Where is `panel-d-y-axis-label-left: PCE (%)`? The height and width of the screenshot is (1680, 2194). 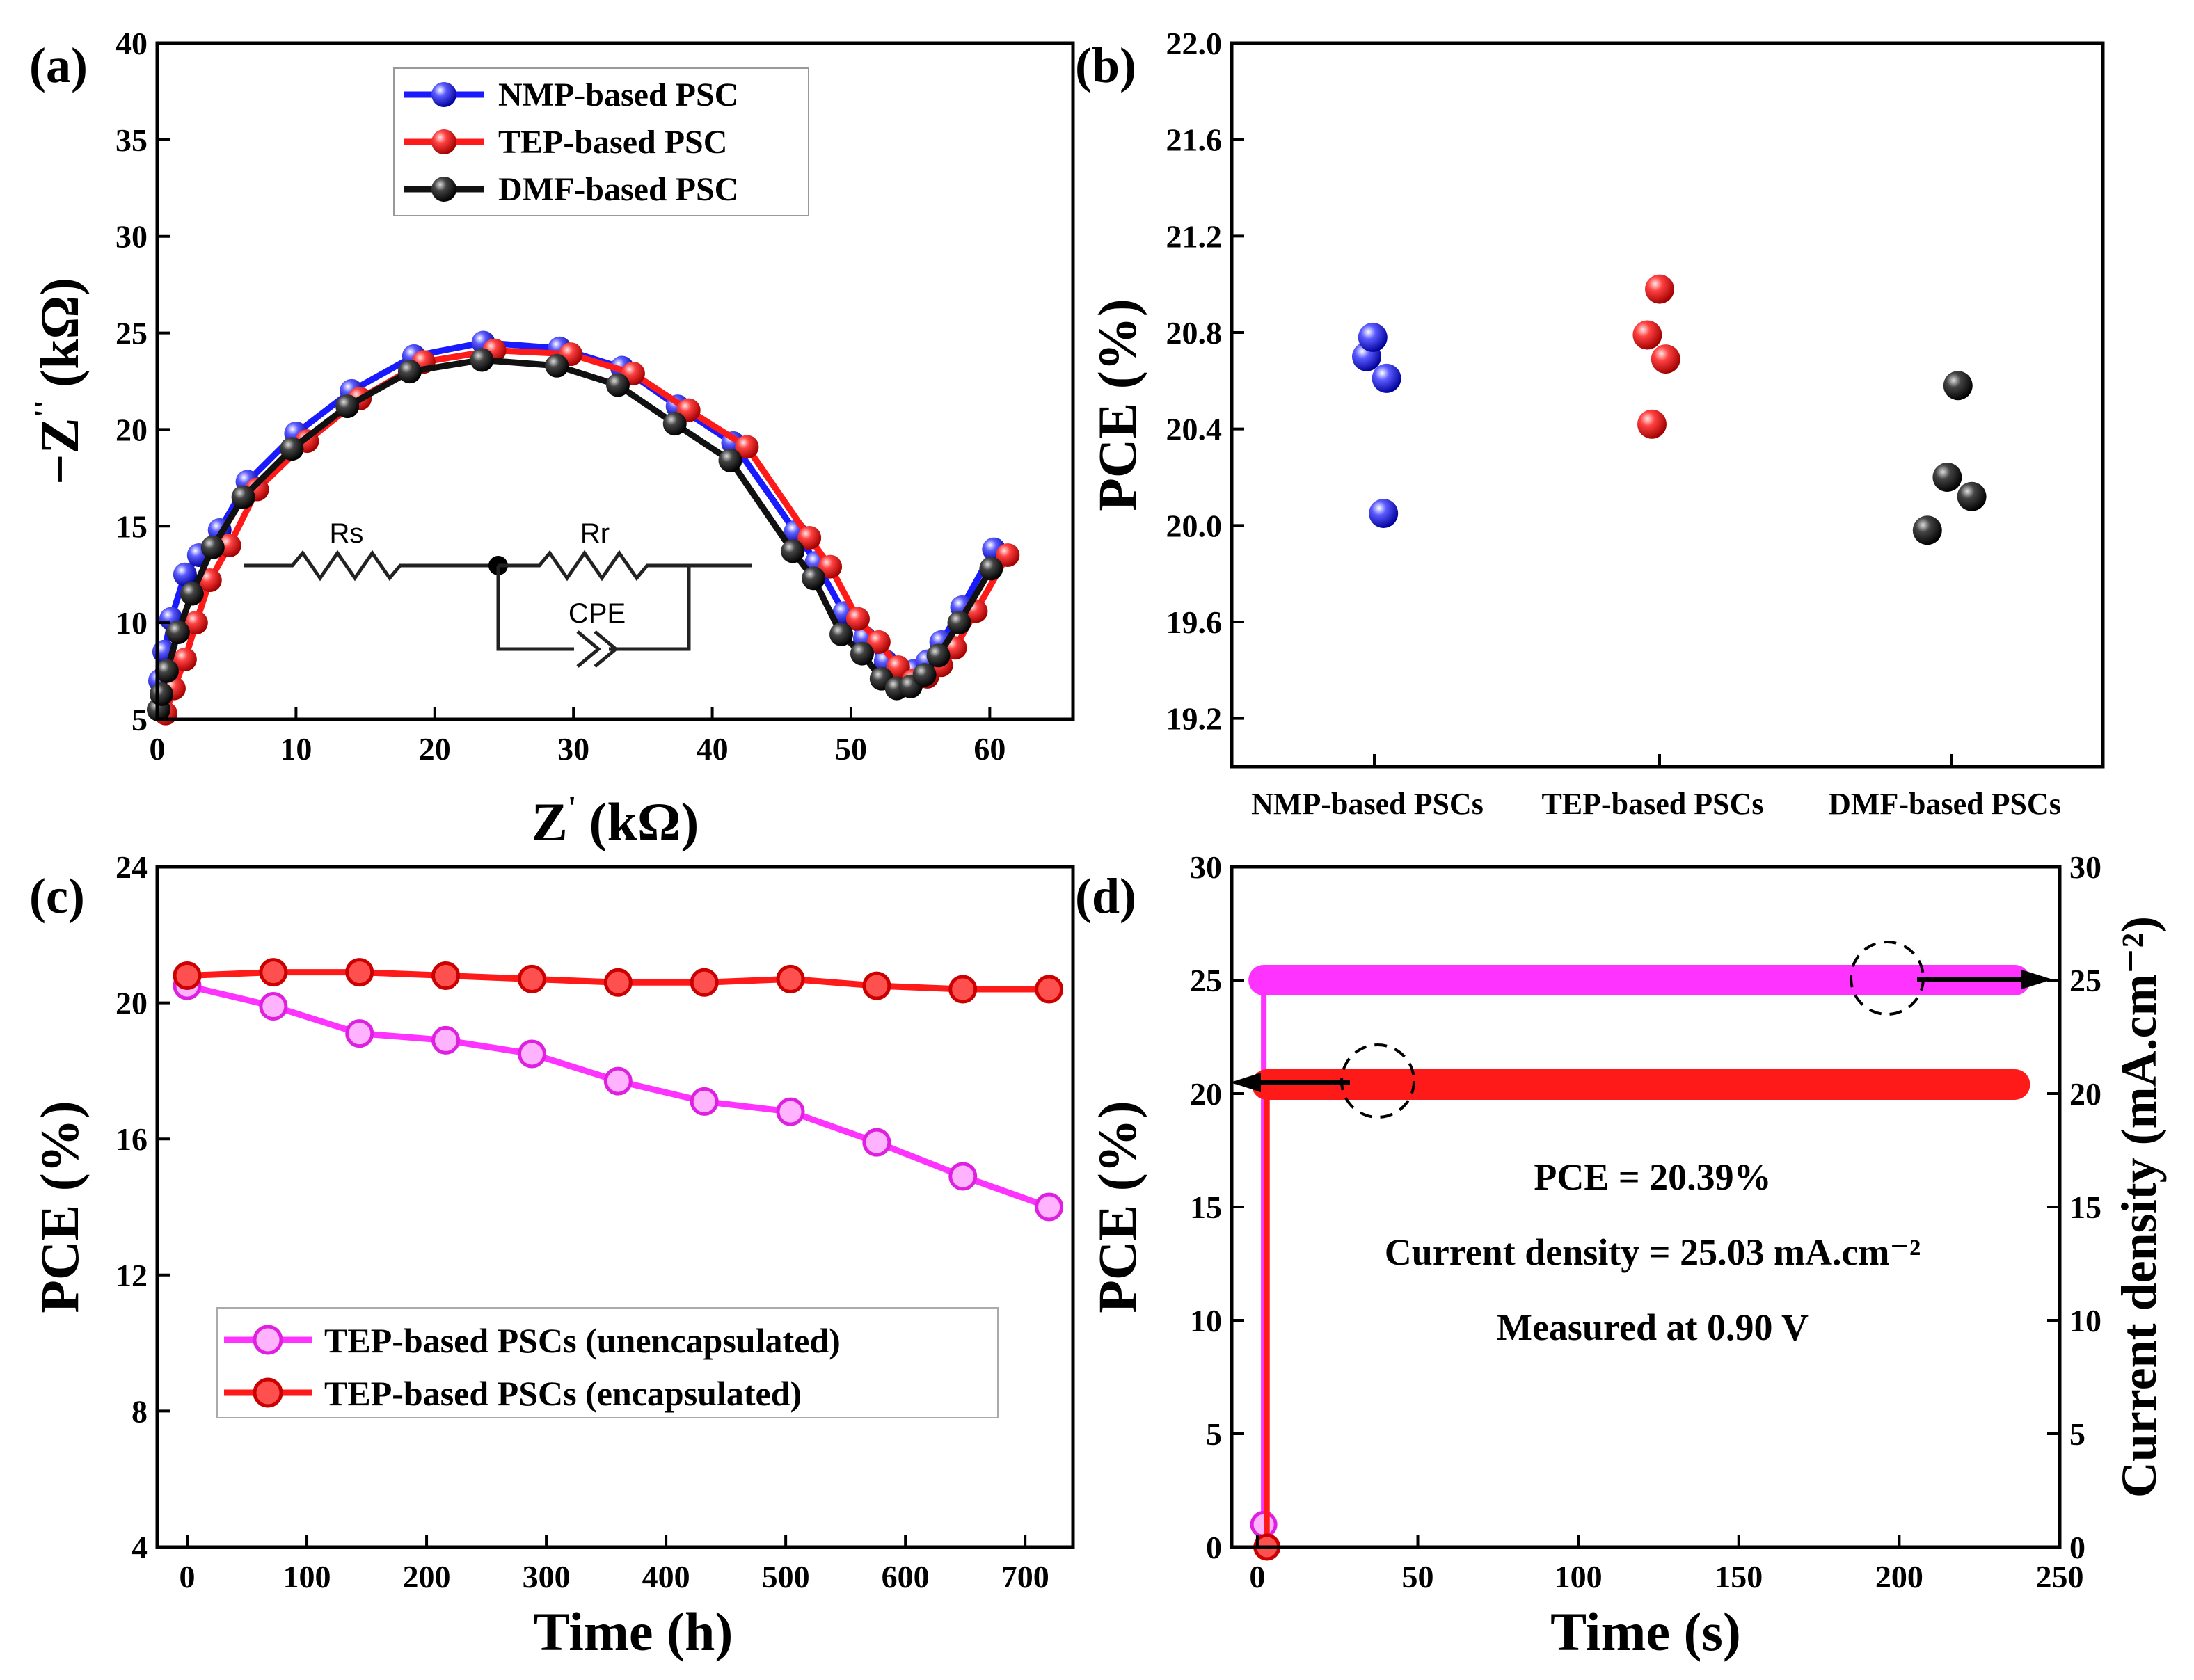 panel-d-y-axis-label-left: PCE (%) is located at coordinates (1117, 1207).